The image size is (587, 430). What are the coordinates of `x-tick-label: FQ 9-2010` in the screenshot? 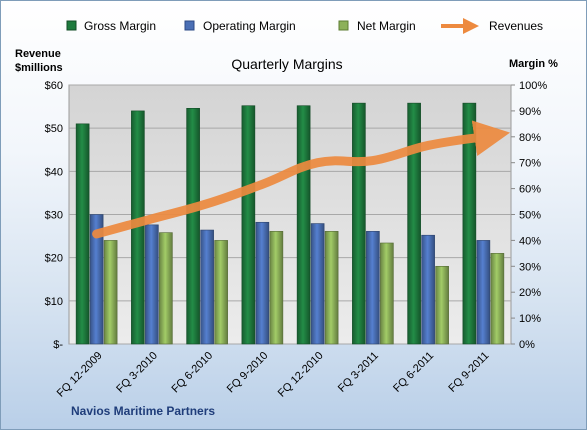 It's located at (248, 373).